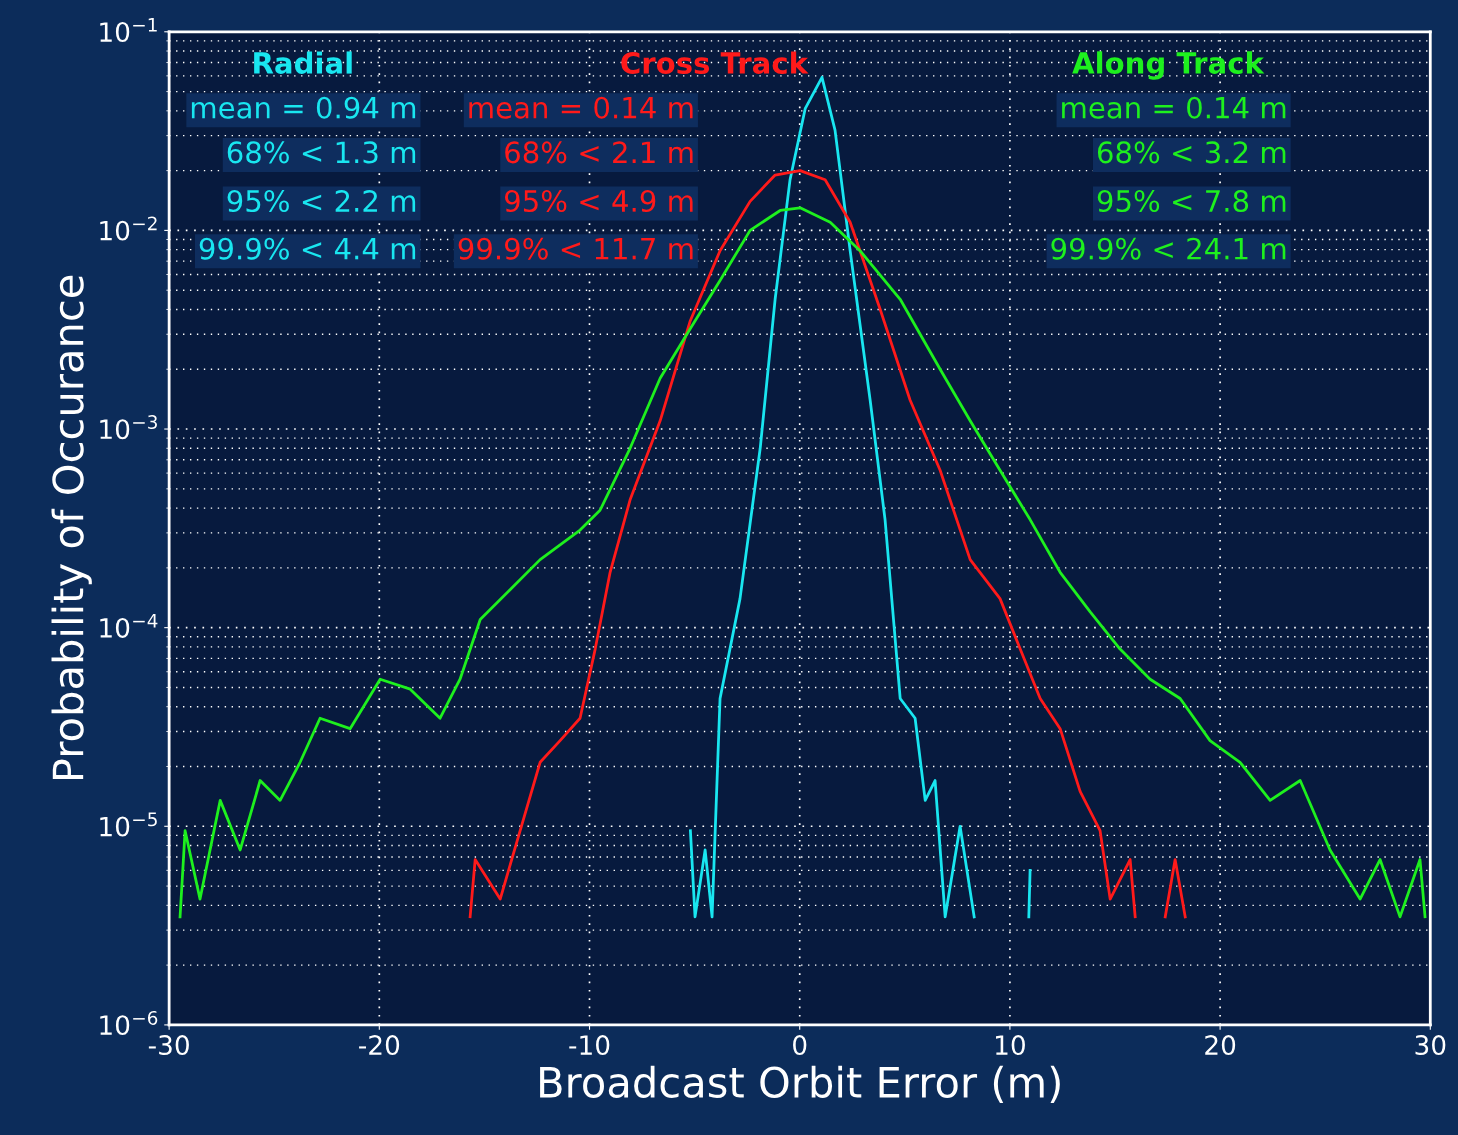 The height and width of the screenshot is (1135, 1458). Describe the element at coordinates (307, 248) in the screenshot. I see `annotation: 99.9% < 4.4 m` at that location.